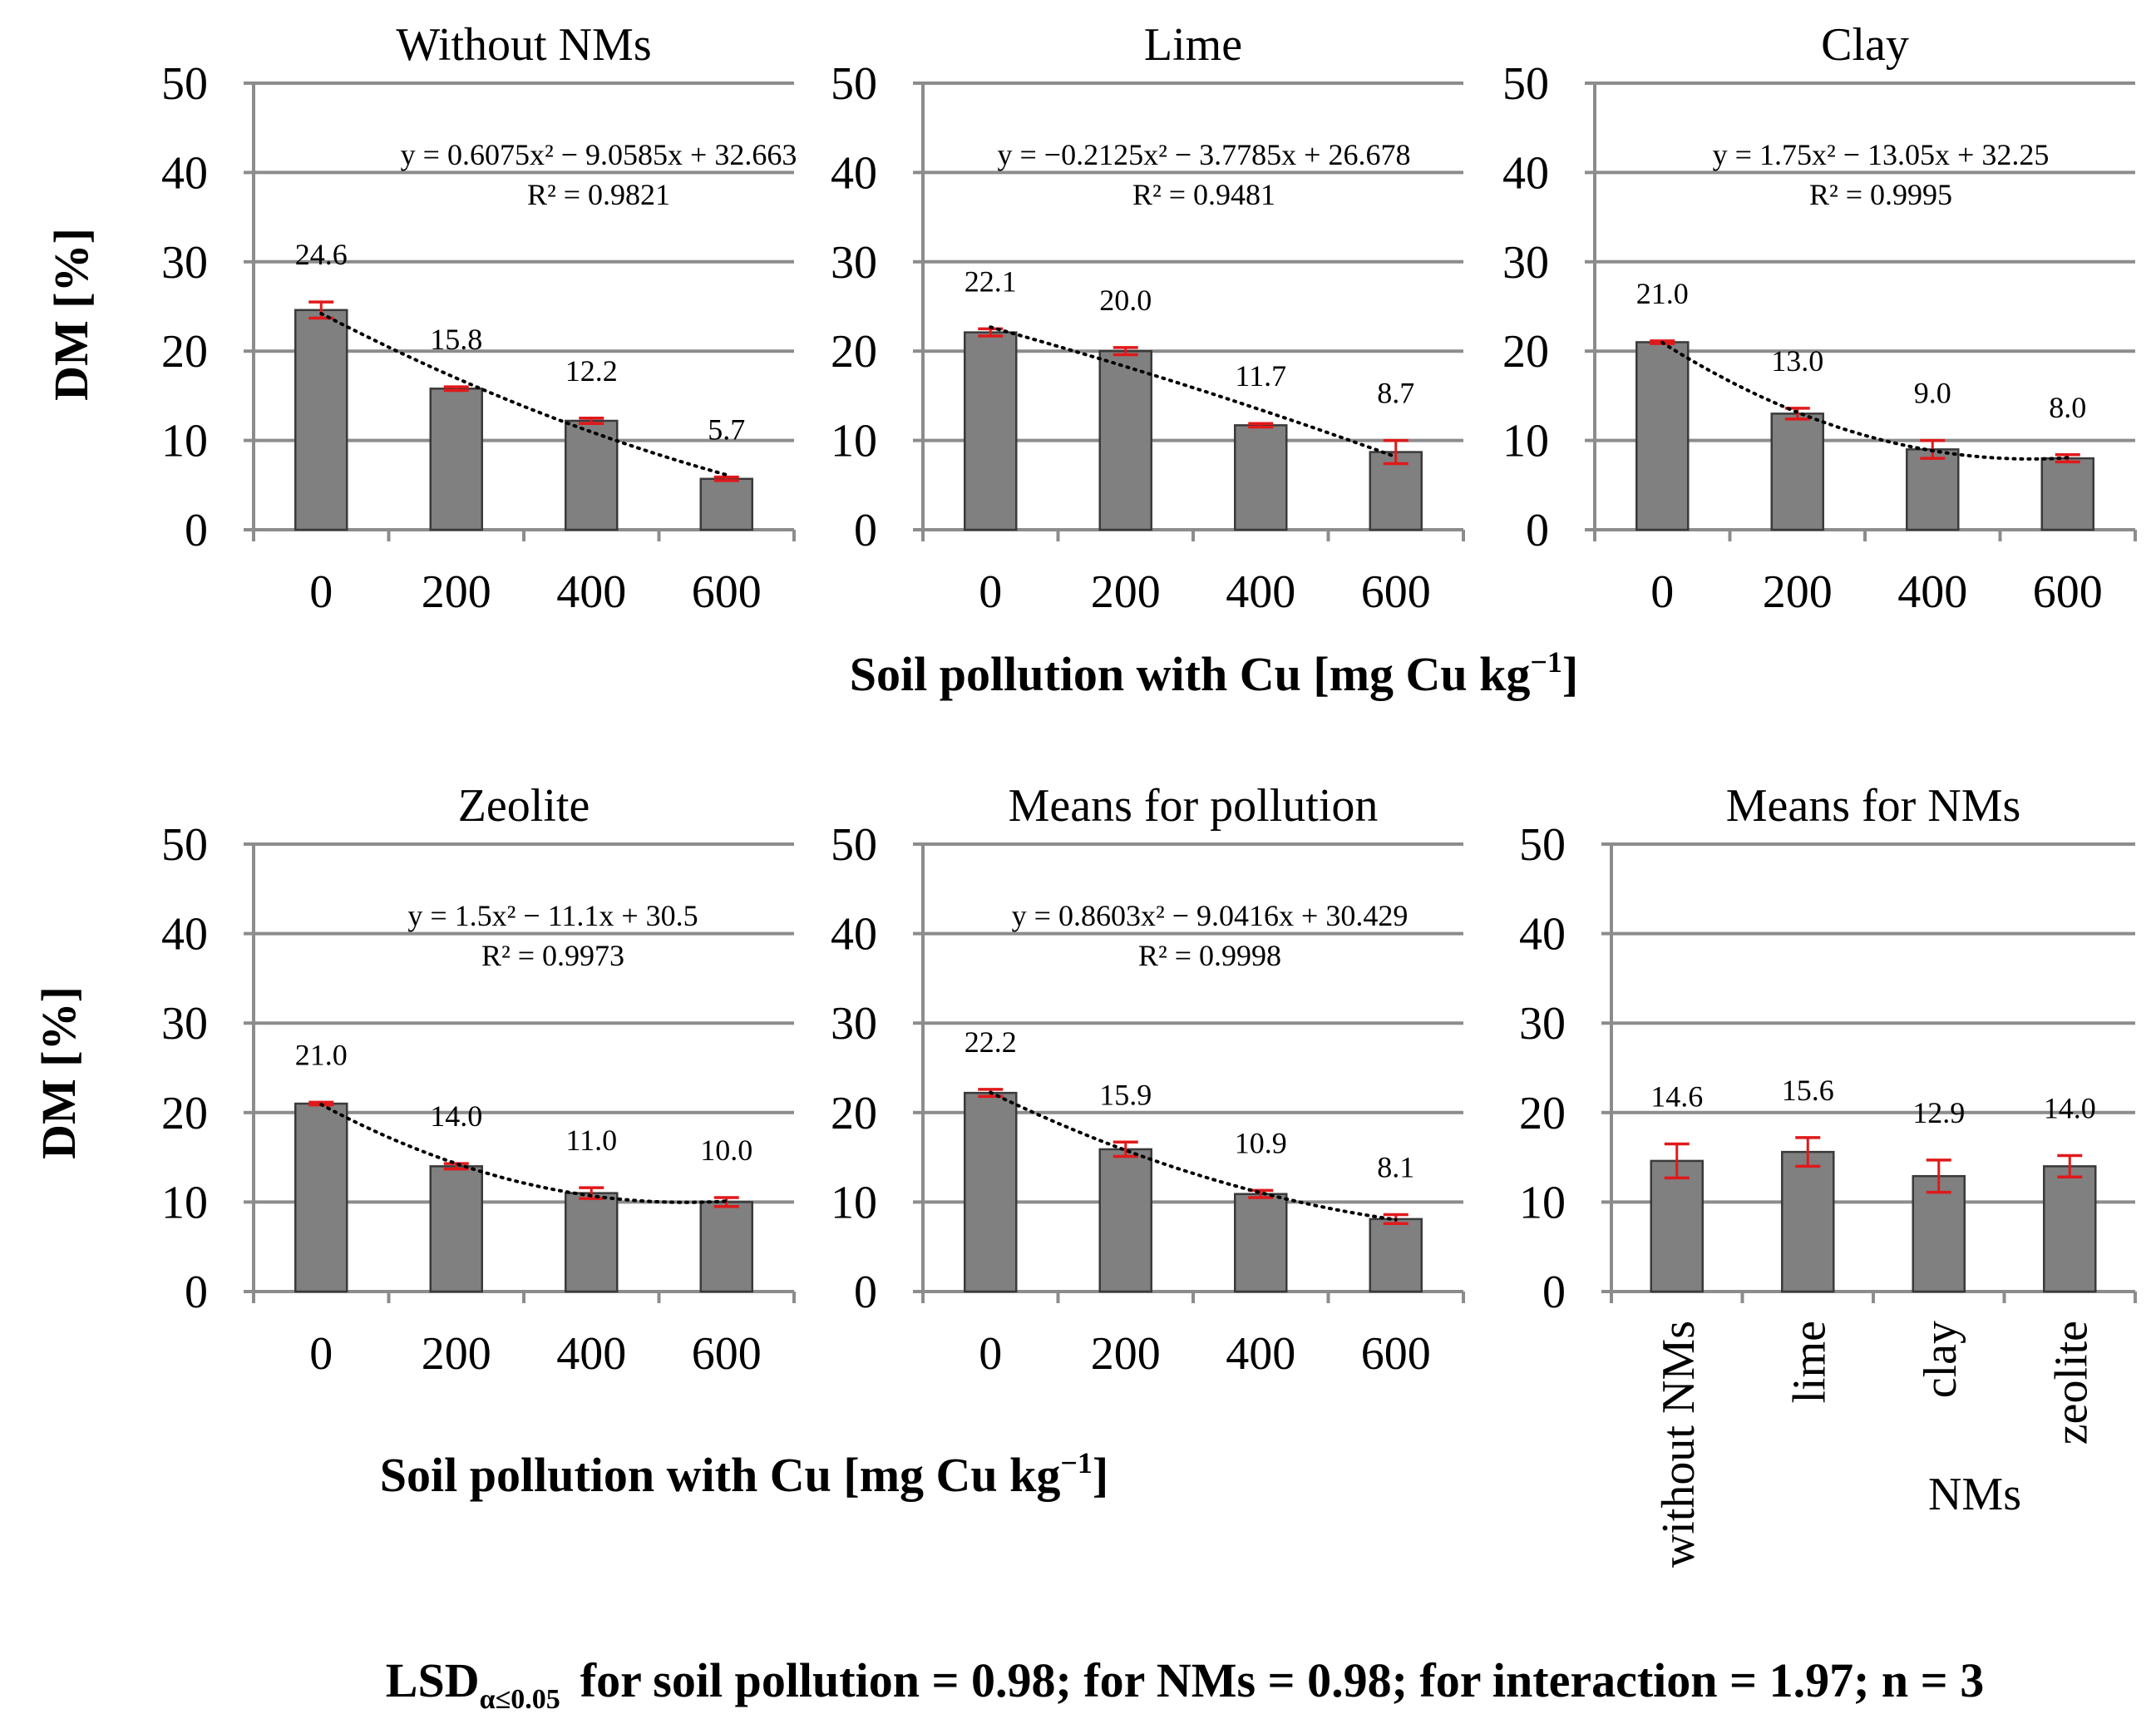  I want to click on trend-equation: y = 0.8603x² − 9.0416x + 30.429, so click(1210, 916).